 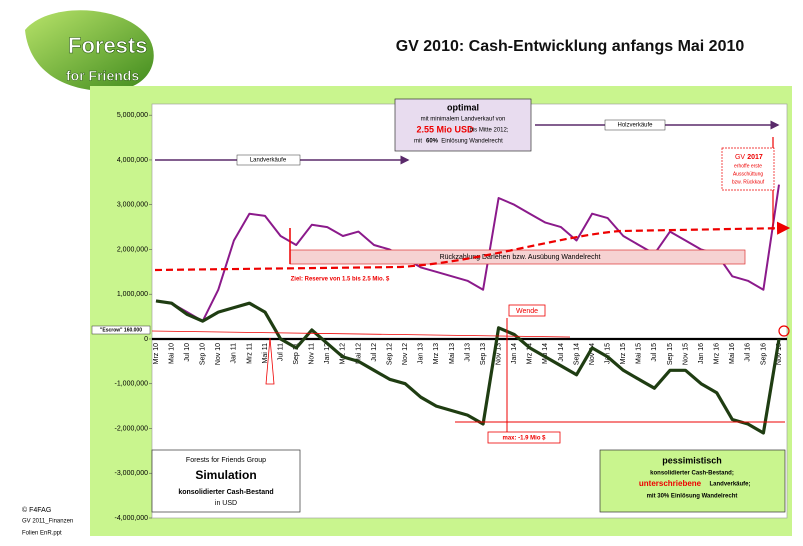 What do you see at coordinates (608, 353) in the screenshot?
I see `x-tick-label: Jan 15` at bounding box center [608, 353].